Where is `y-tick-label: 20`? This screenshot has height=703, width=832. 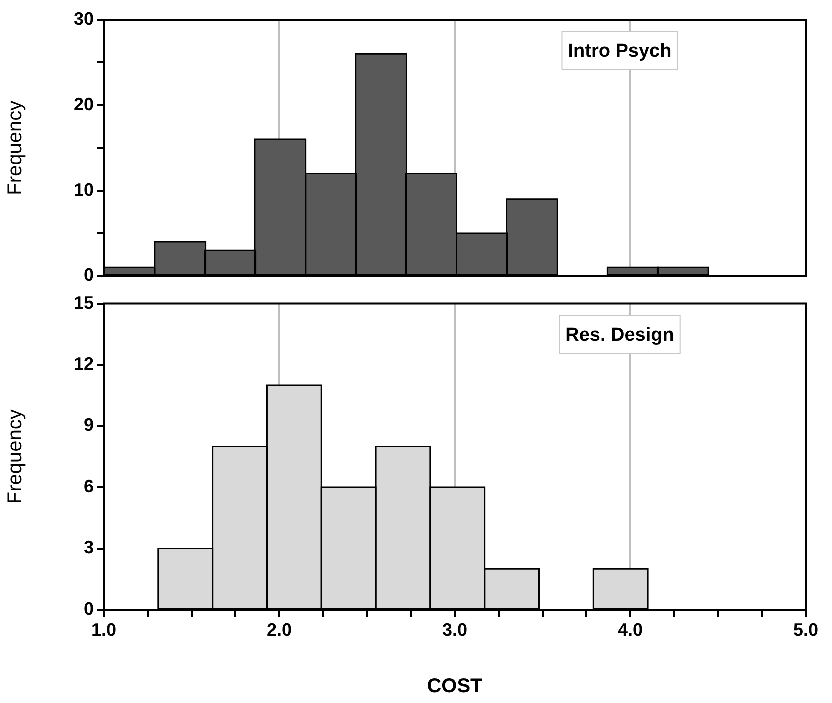 y-tick-label: 20 is located at coordinates (84, 104).